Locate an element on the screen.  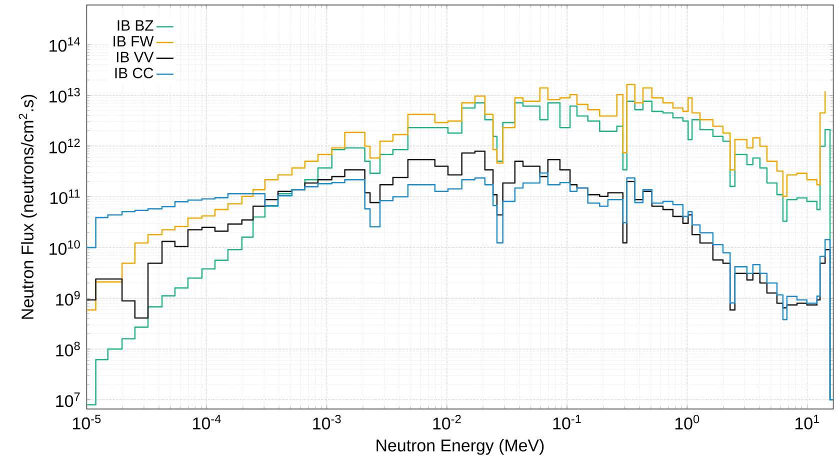
y-tick-label: 10$^{10}$ is located at coordinates (65, 247).